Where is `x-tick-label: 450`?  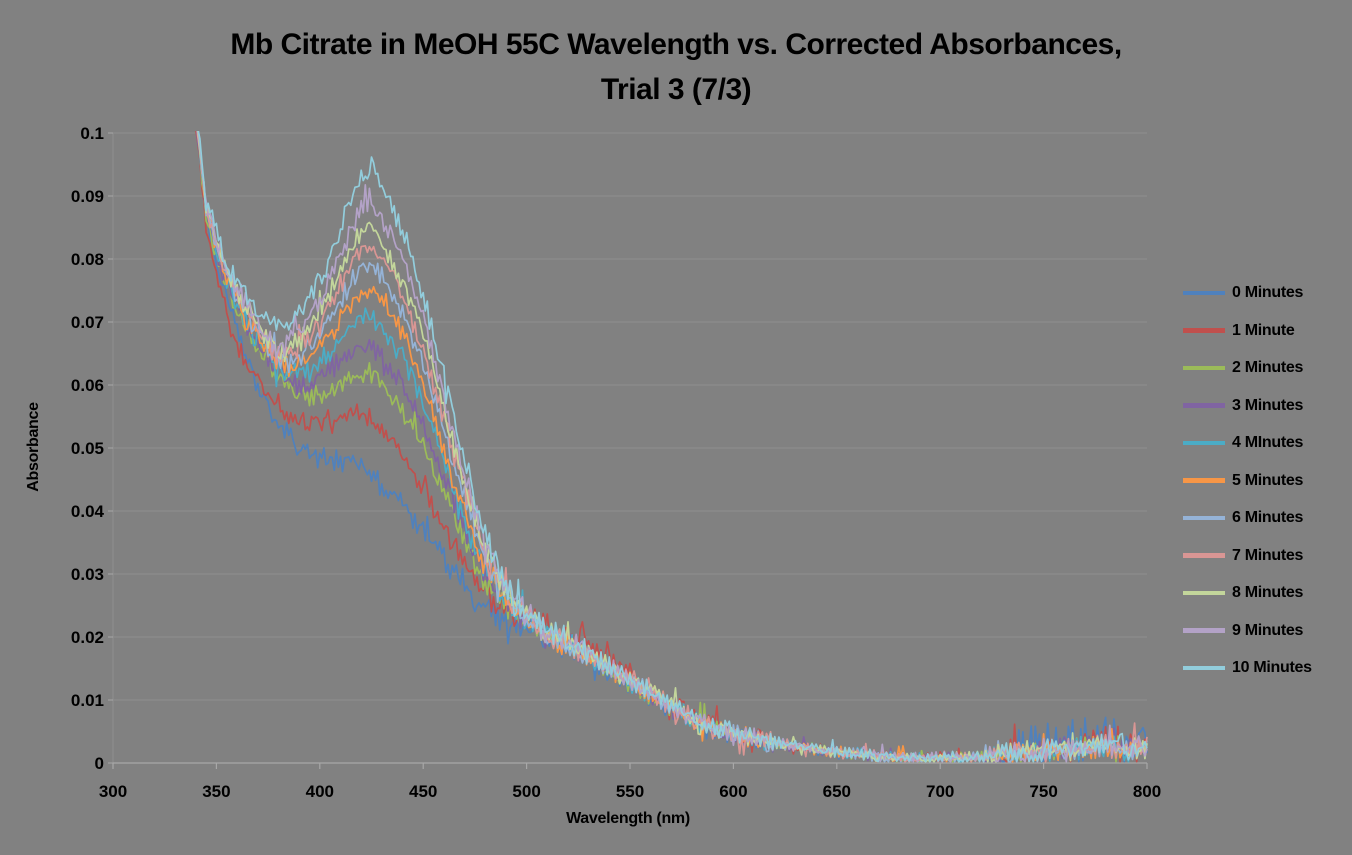 x-tick-label: 450 is located at coordinates (423, 791).